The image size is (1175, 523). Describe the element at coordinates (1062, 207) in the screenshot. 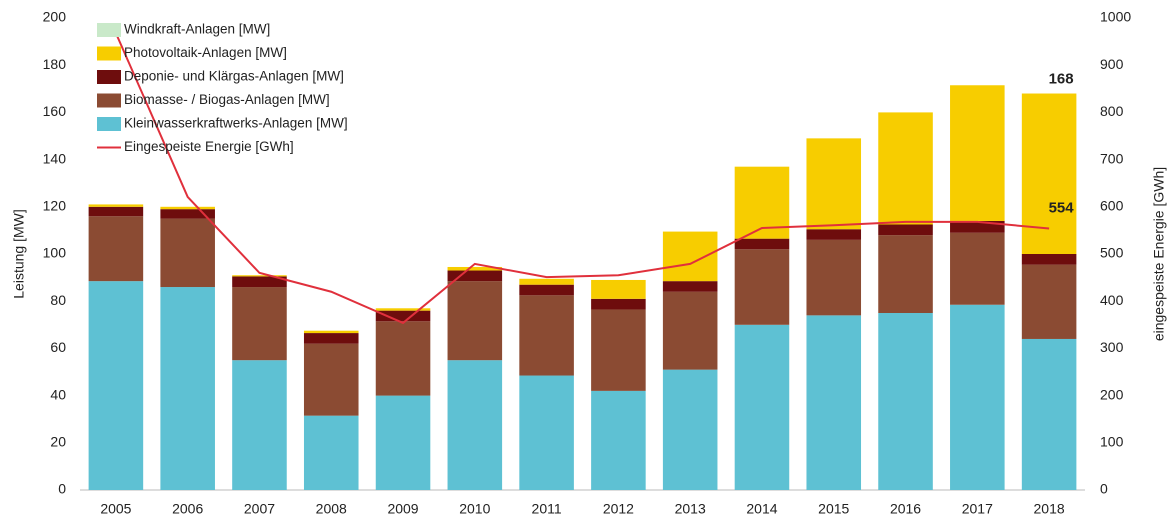

I see `data-label: 554` at that location.